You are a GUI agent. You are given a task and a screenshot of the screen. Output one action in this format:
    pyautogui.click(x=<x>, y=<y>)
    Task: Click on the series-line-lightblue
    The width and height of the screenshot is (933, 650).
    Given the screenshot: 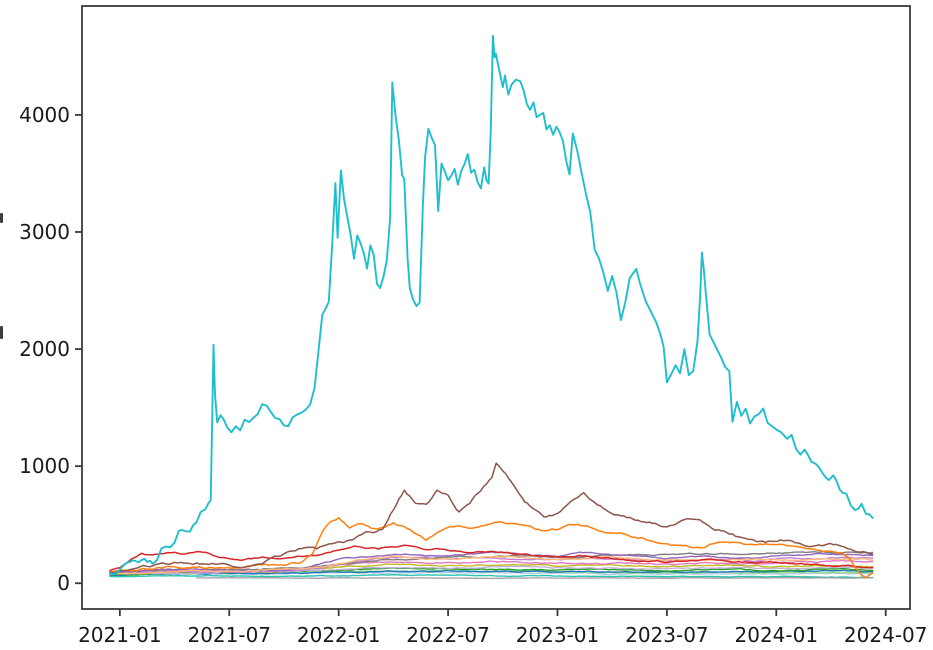 What is the action you would take?
    pyautogui.click(x=491, y=574)
    